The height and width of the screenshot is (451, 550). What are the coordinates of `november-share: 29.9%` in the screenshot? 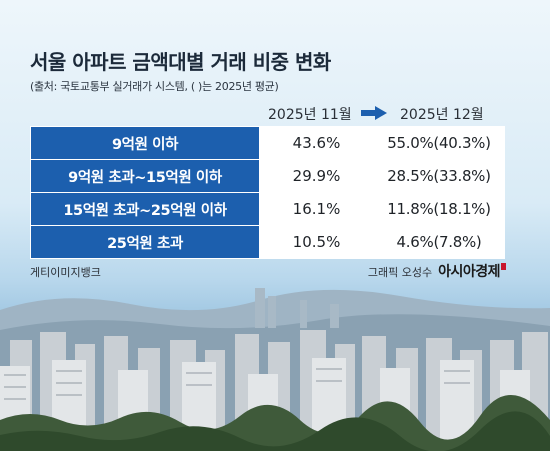 It's located at (316, 176).